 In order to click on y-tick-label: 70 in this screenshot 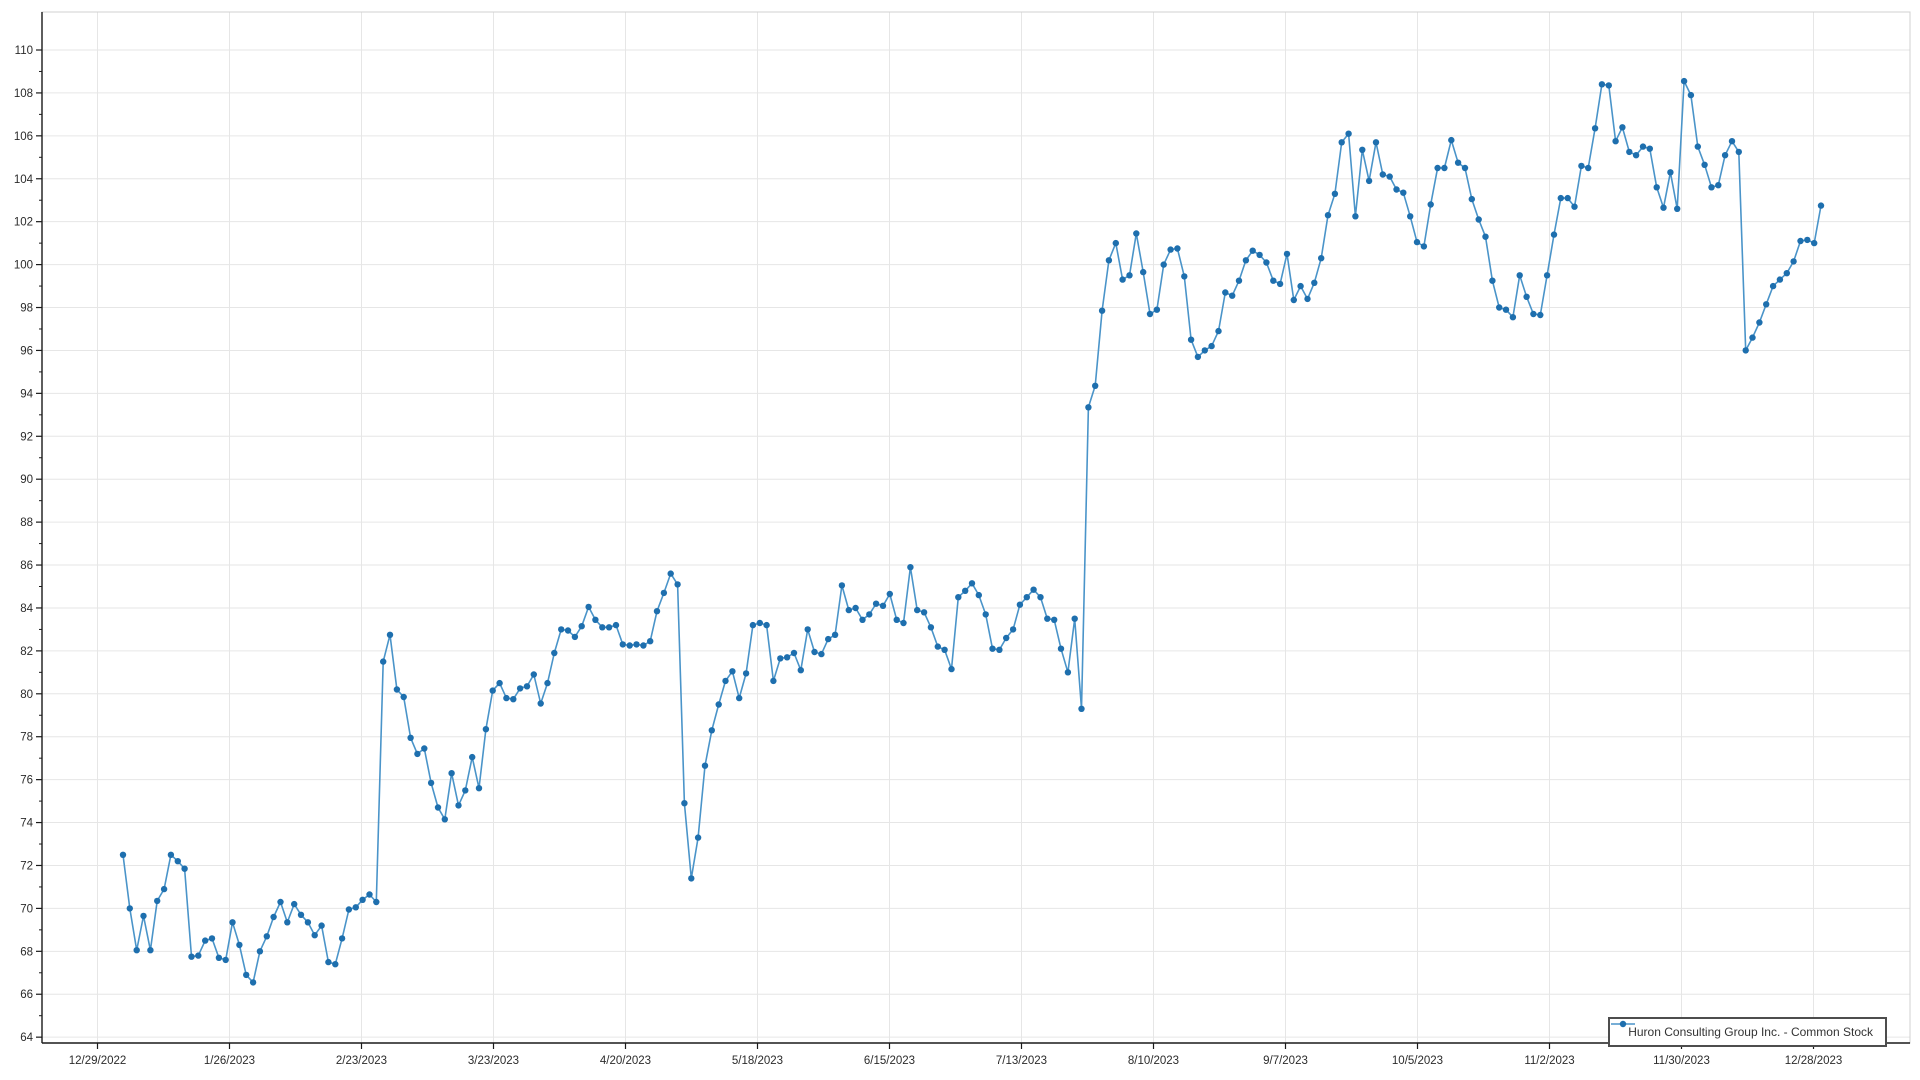, I will do `click(26, 909)`.